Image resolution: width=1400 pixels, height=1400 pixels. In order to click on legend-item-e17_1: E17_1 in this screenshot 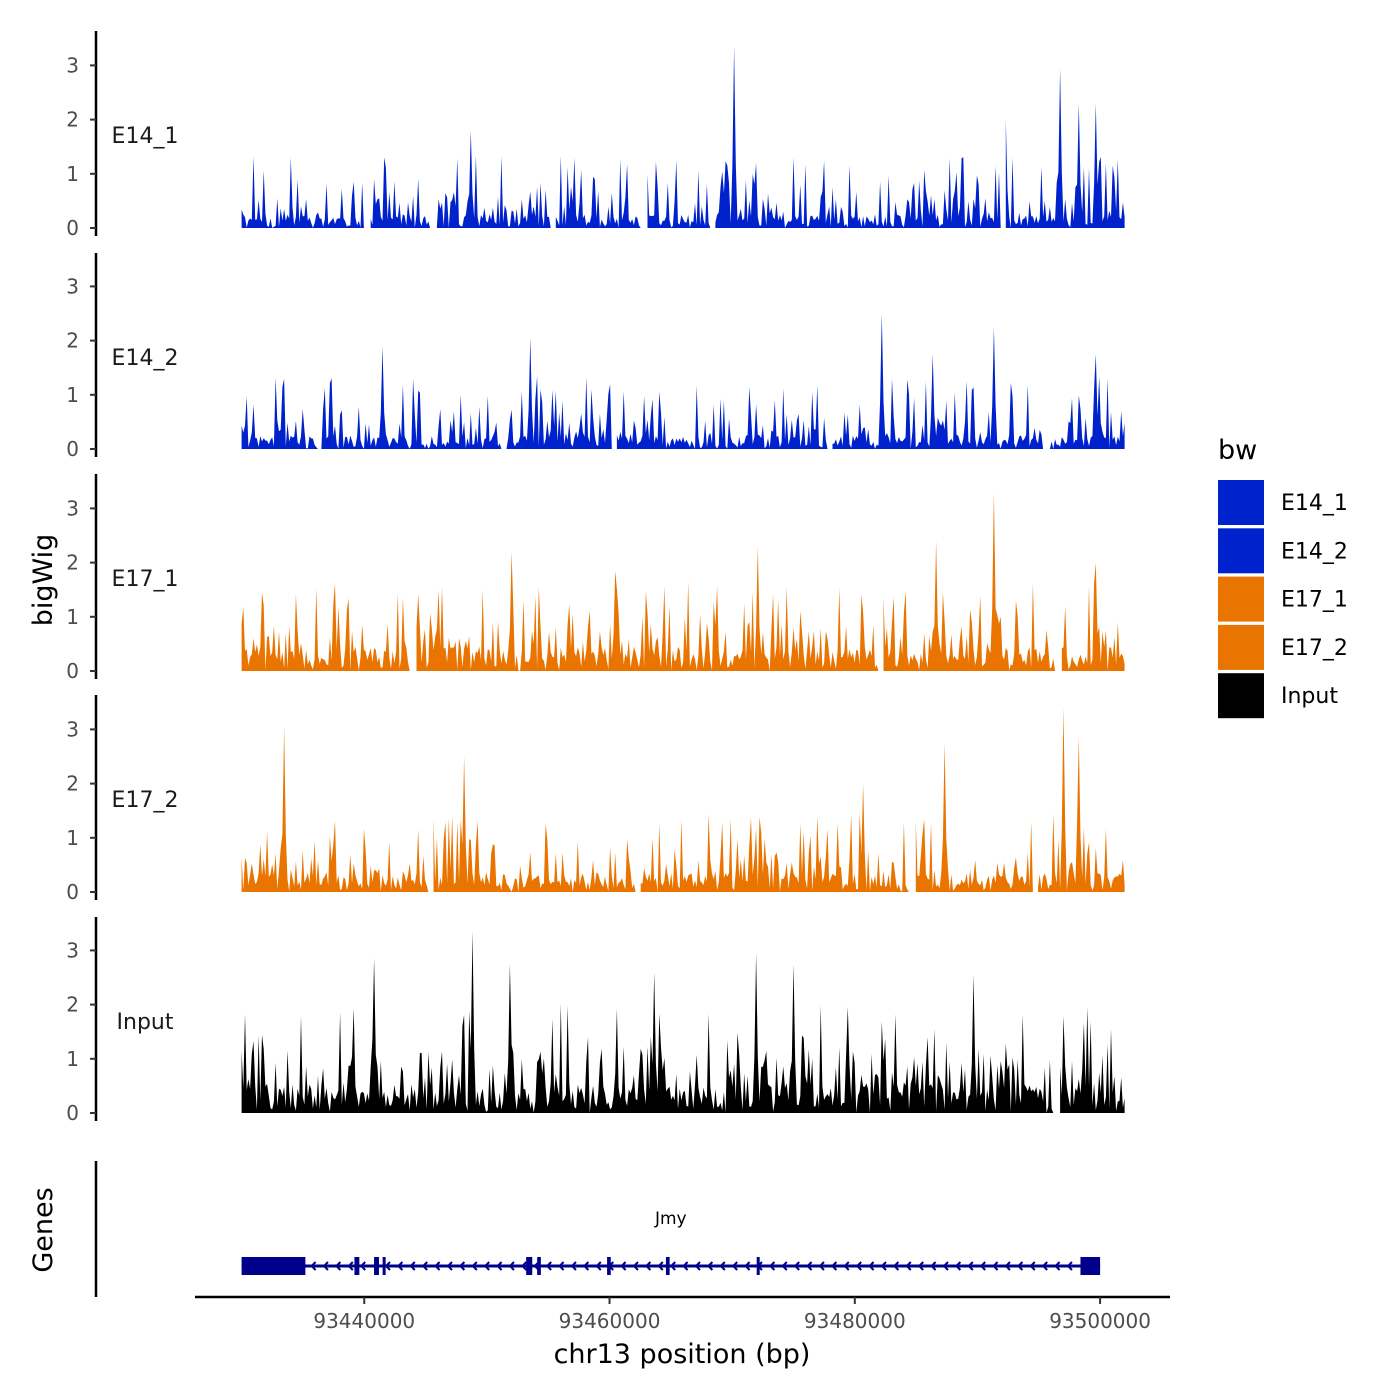, I will do `click(1283, 599)`.